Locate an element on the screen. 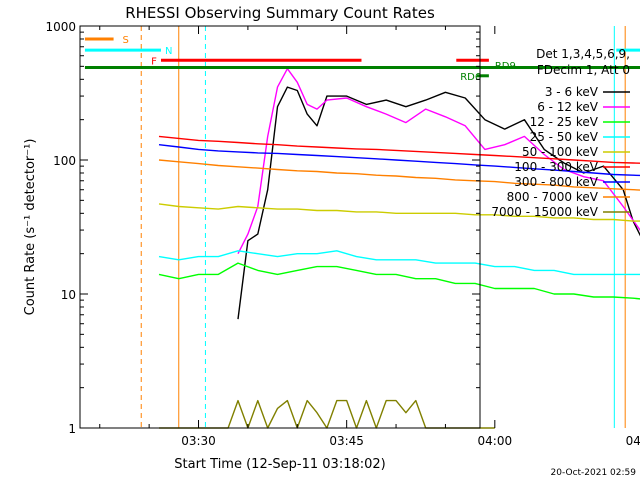  legend-label: 6 - 12 keV is located at coordinates (568, 107).